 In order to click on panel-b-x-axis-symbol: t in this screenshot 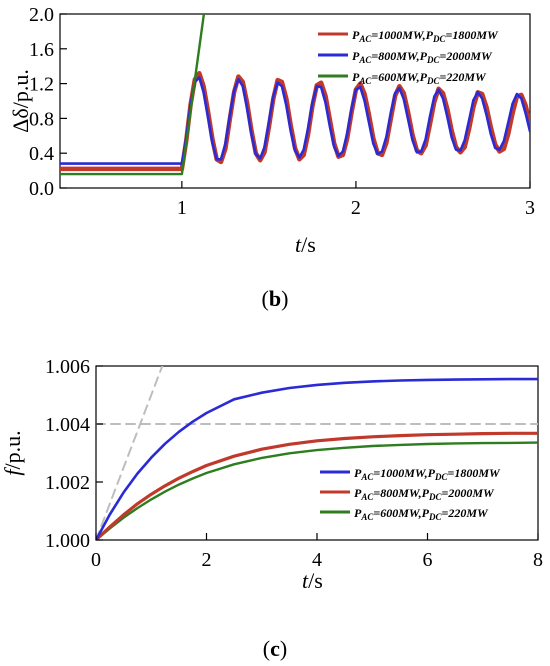, I will do `click(298, 244)`.